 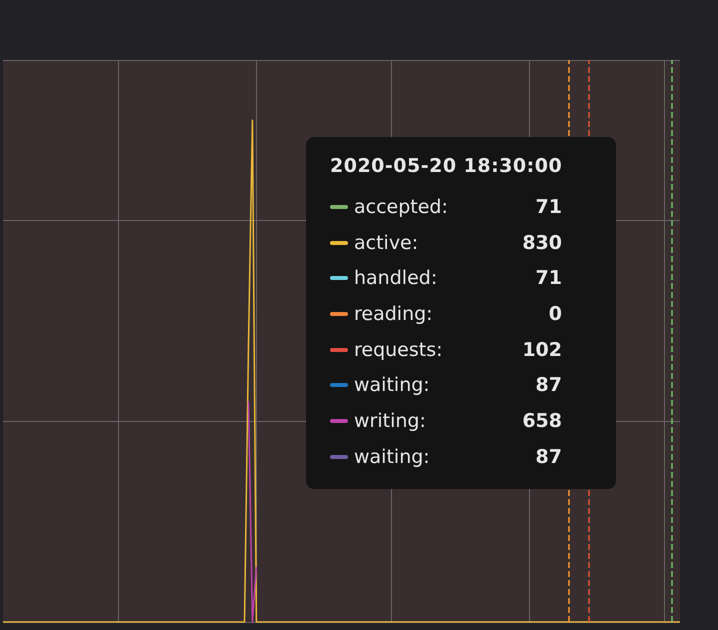 What do you see at coordinates (394, 313) in the screenshot?
I see `legend-label: reading:` at bounding box center [394, 313].